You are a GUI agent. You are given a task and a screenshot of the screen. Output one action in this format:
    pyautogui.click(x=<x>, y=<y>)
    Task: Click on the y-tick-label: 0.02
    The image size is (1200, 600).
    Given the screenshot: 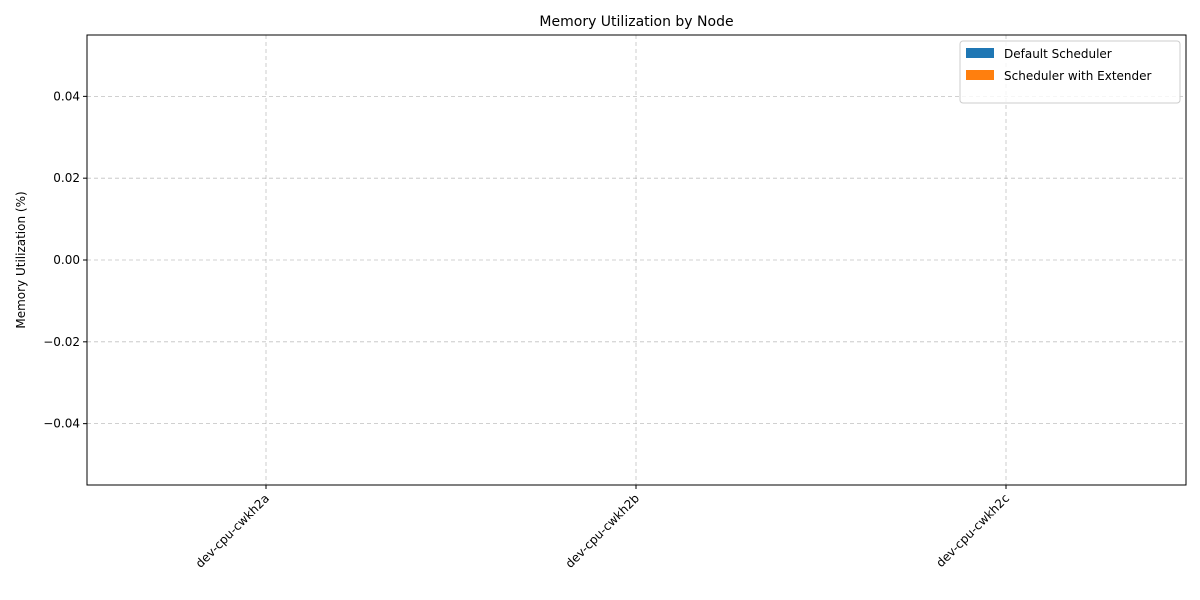 What is the action you would take?
    pyautogui.click(x=66, y=178)
    